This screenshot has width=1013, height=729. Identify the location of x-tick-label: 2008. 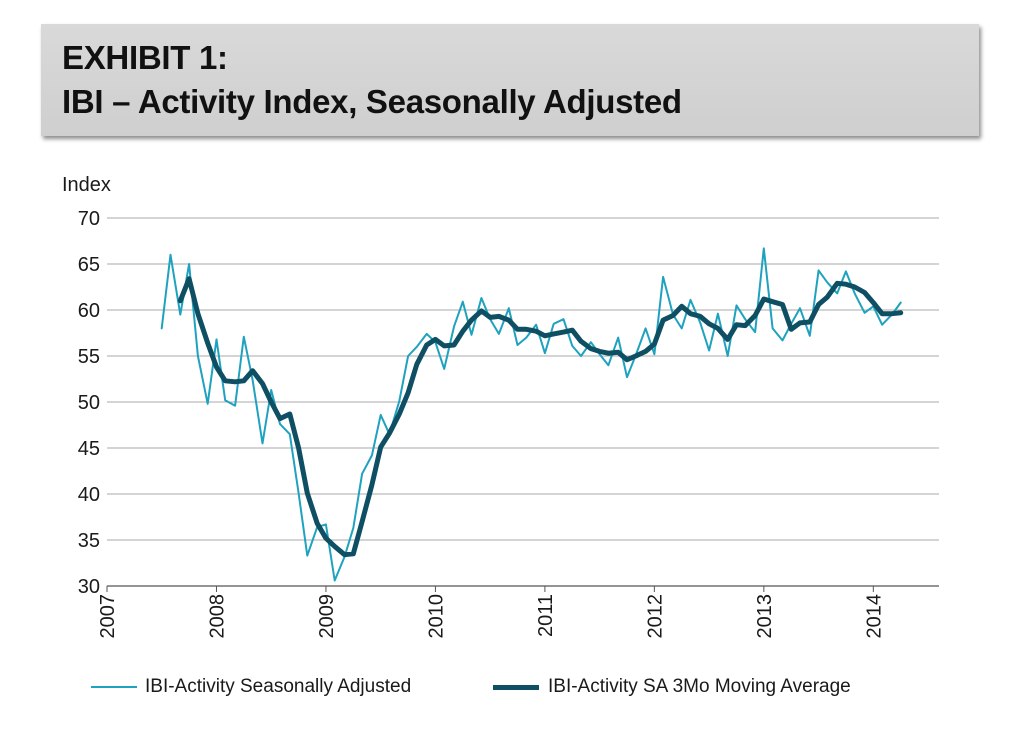
(217, 616).